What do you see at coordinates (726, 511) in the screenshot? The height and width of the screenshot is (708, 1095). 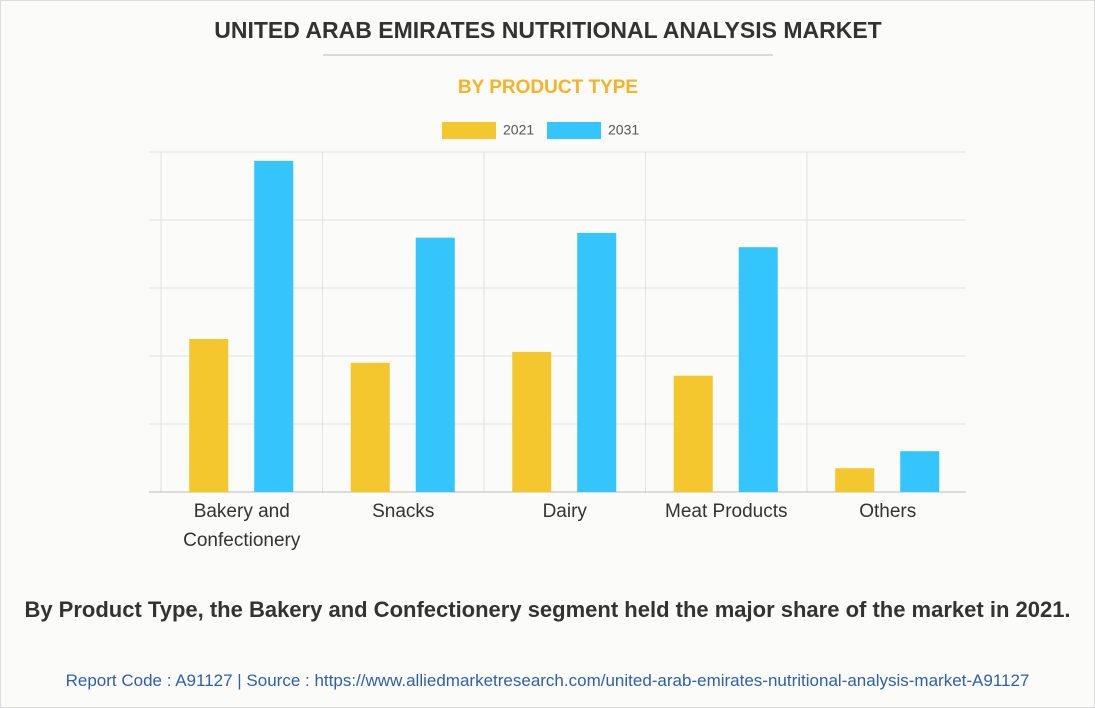 I see `x-tick-label: Meat Products` at bounding box center [726, 511].